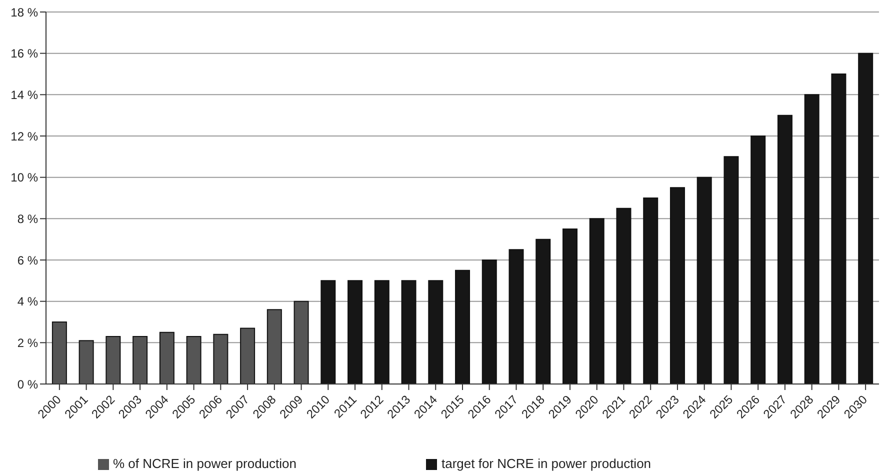 The image size is (883, 473). What do you see at coordinates (24, 177) in the screenshot?
I see `y-tick-label: 10 %` at bounding box center [24, 177].